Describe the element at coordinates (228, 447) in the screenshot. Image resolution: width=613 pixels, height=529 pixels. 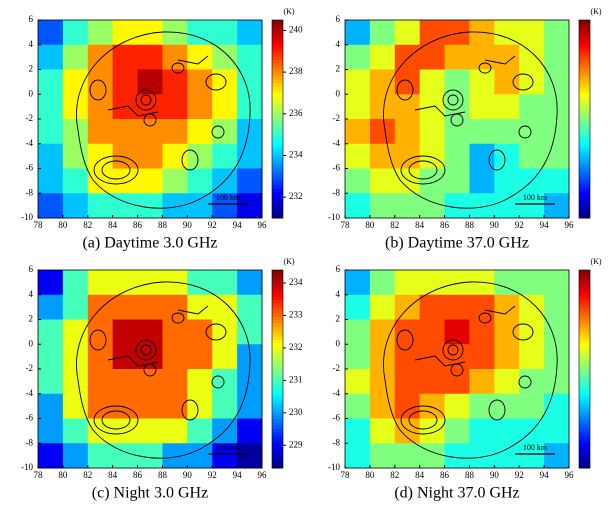
I see `scale-label: 100 km` at that location.